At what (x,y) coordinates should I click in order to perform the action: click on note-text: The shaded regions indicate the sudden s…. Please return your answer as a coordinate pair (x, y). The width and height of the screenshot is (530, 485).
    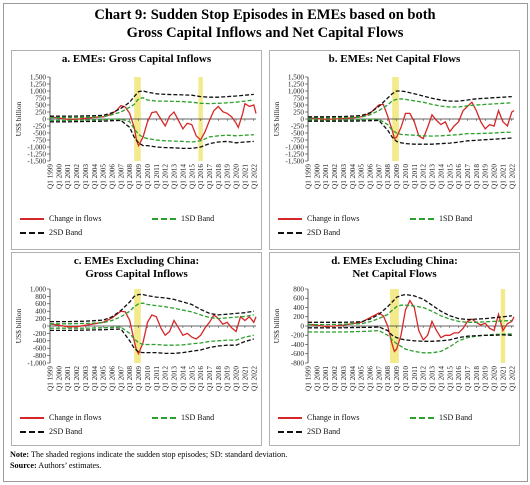
    Looking at the image, I should click on (159, 454).